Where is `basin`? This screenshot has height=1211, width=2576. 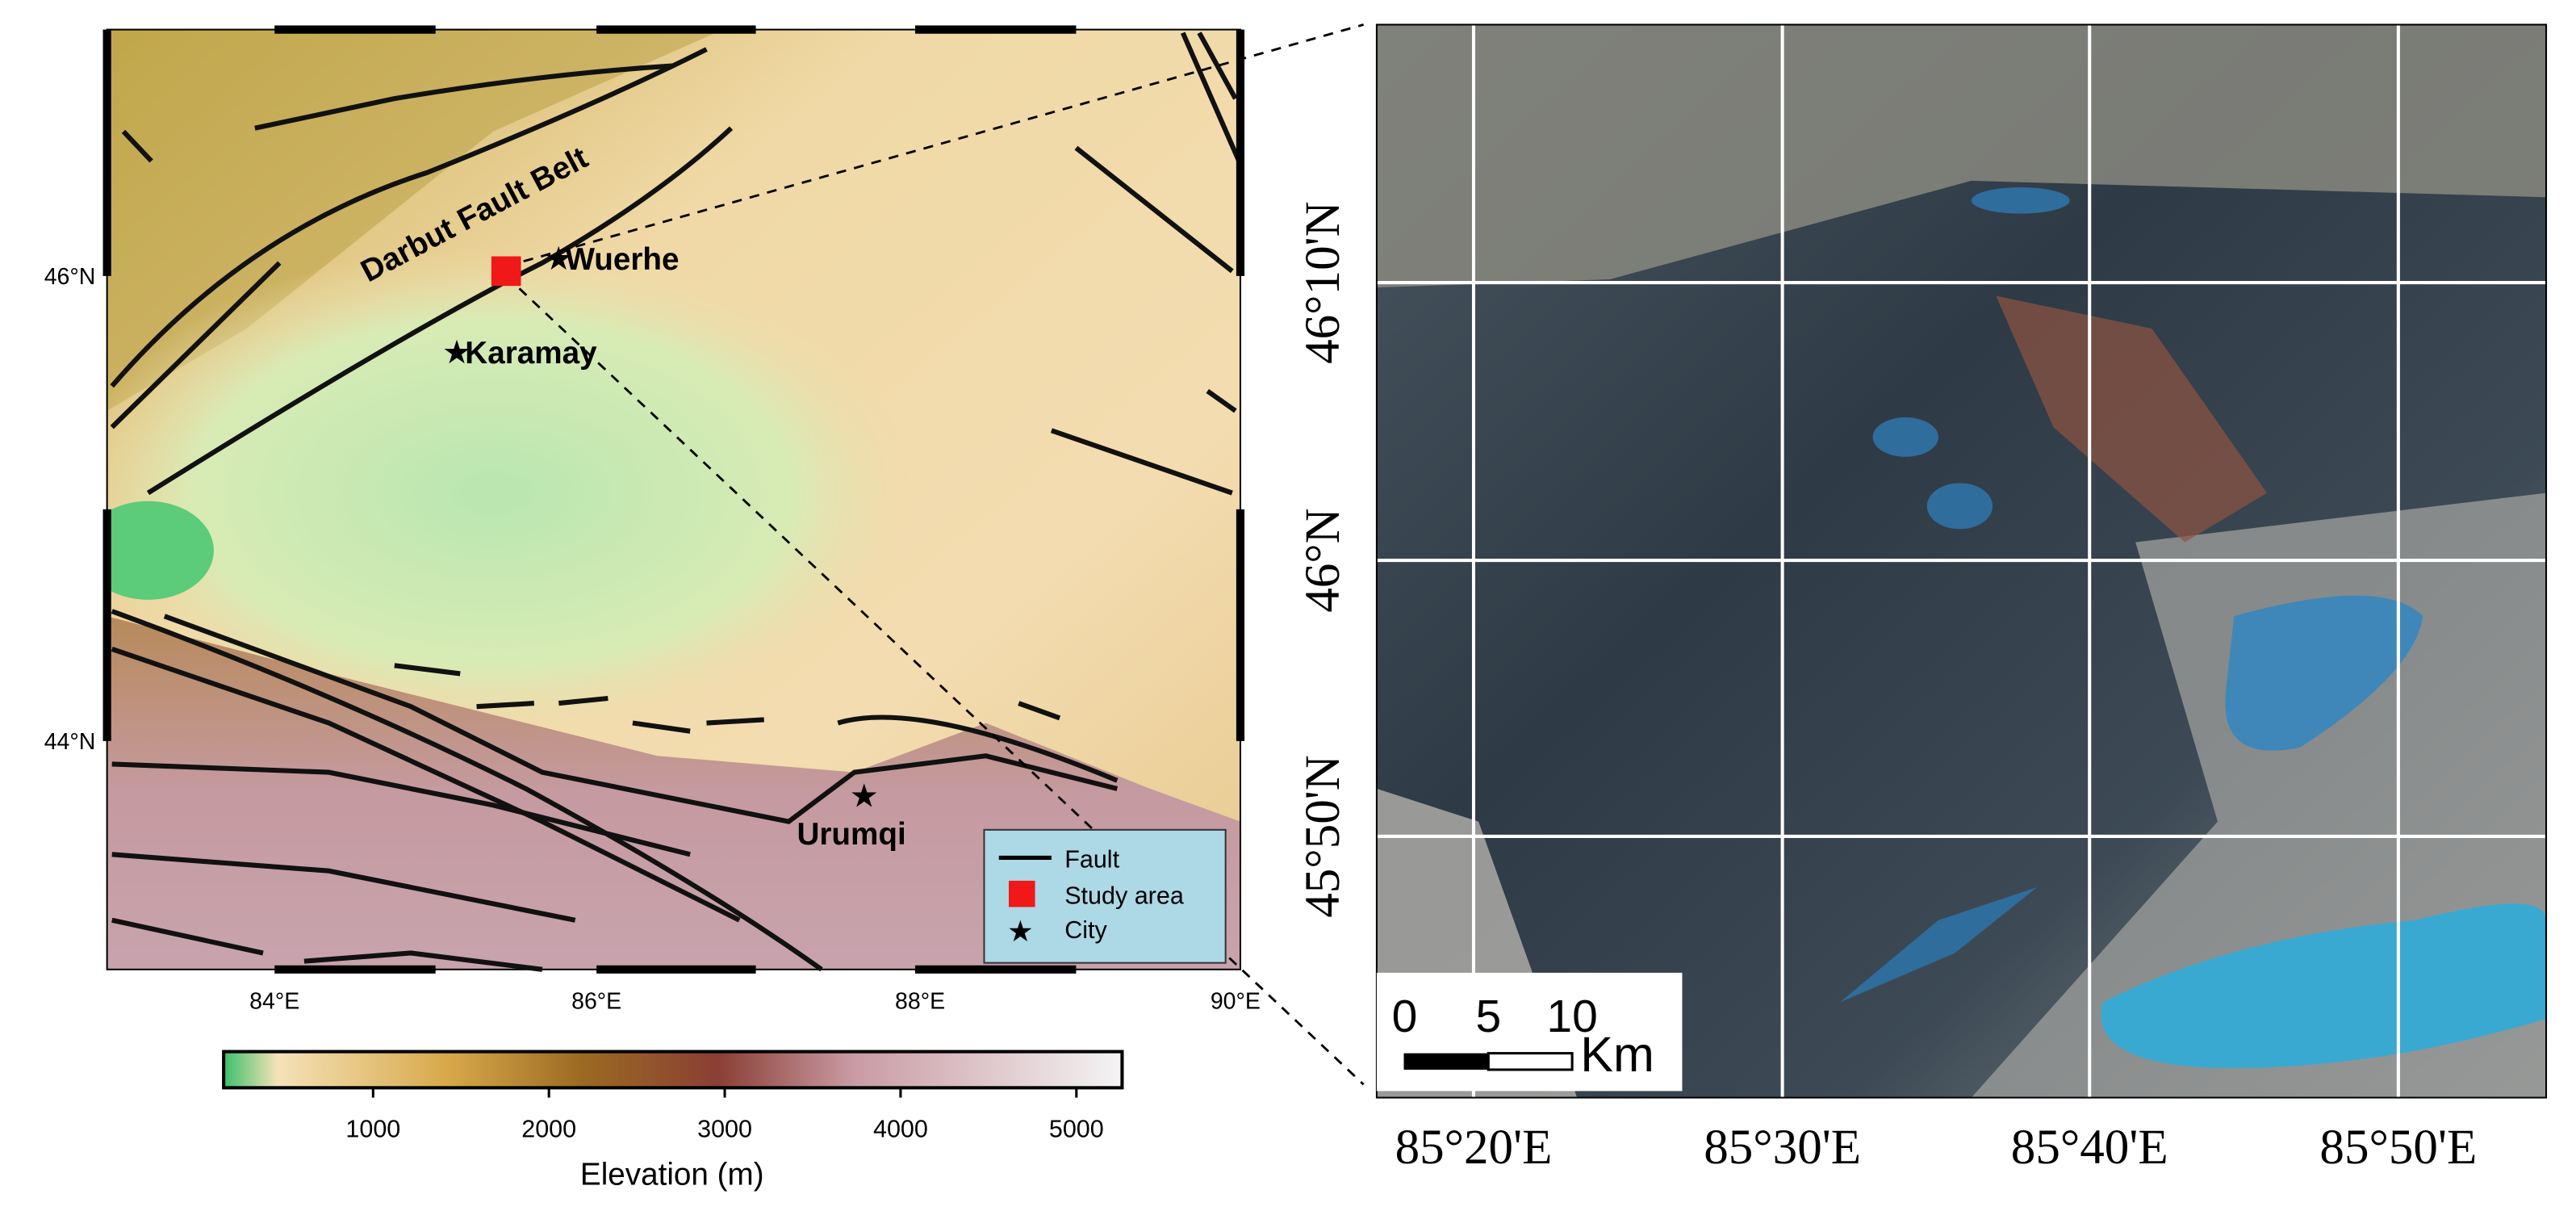 basin is located at coordinates (513, 493).